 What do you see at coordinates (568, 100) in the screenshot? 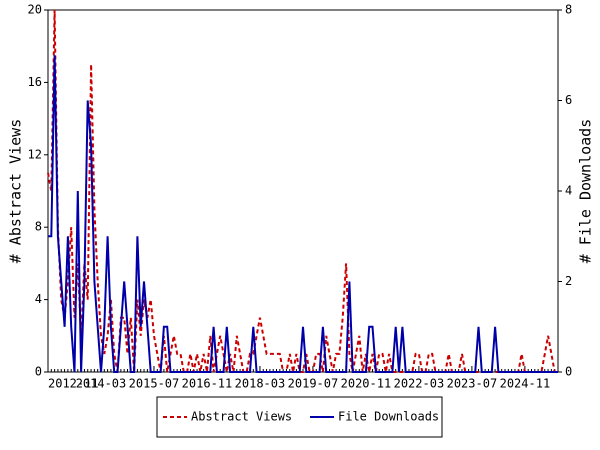
I see `y2-tick-label: 6` at bounding box center [568, 100].